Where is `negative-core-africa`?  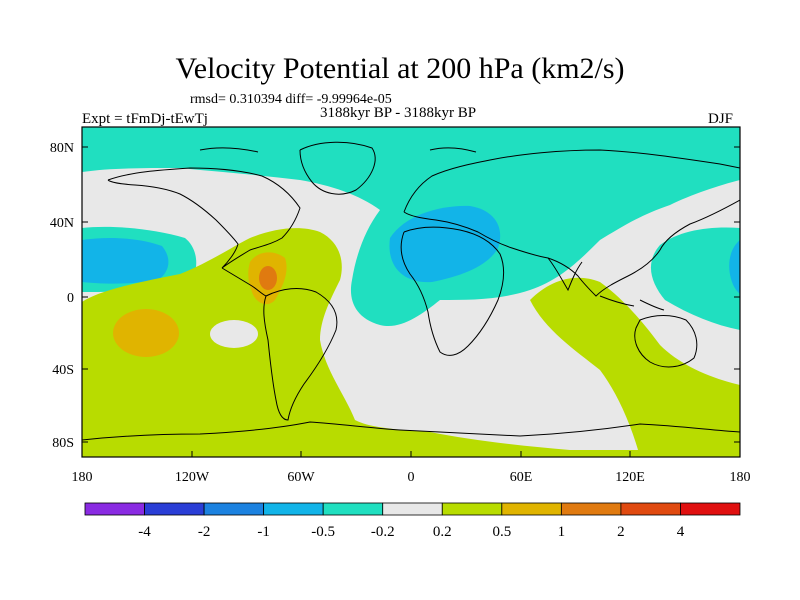
negative-core-africa is located at coordinates (445, 244).